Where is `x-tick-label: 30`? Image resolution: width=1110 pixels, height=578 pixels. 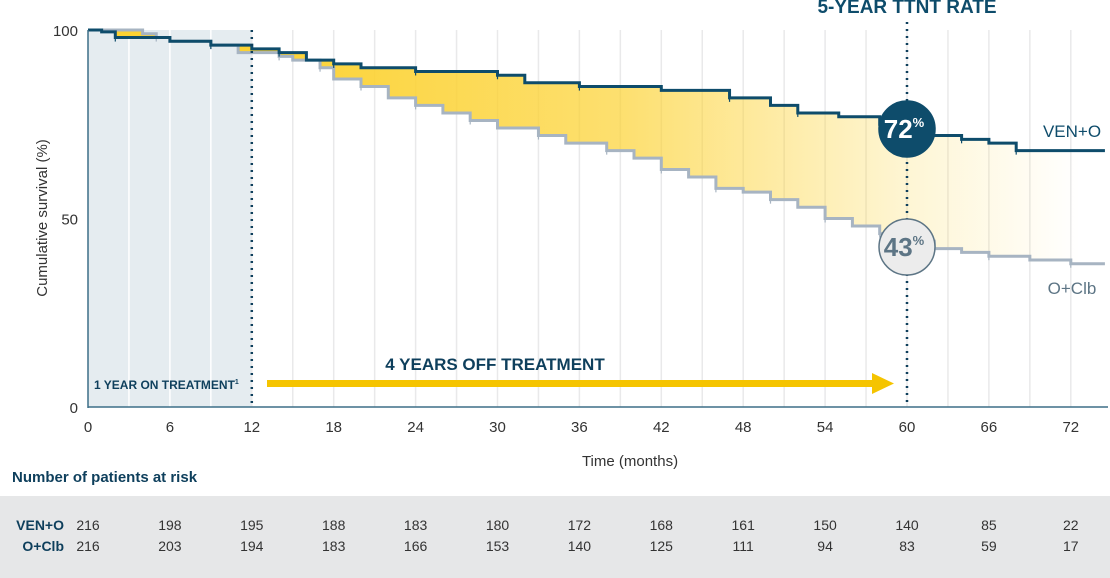
x-tick-label: 30 is located at coordinates (497, 427).